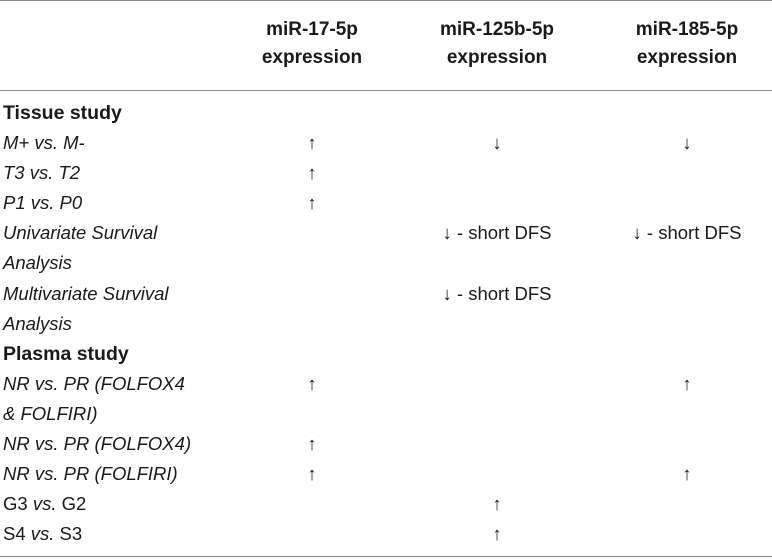 The image size is (772, 560). Describe the element at coordinates (386, 384) in the screenshot. I see `table-row: NR vs. PR (FOLFOX4 ↑ ↑` at that location.